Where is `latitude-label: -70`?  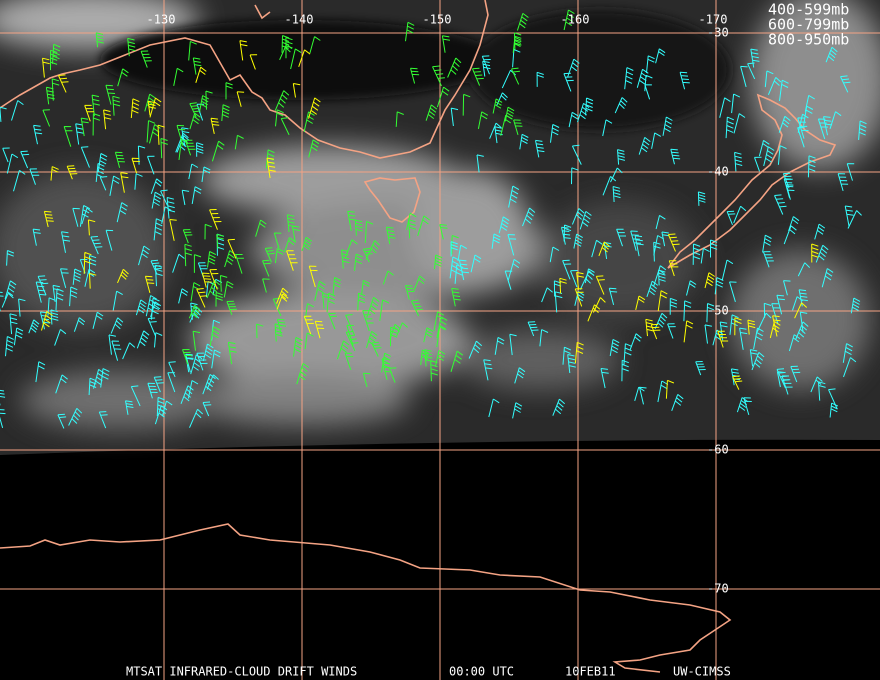 latitude-label: -70 is located at coordinates (718, 589).